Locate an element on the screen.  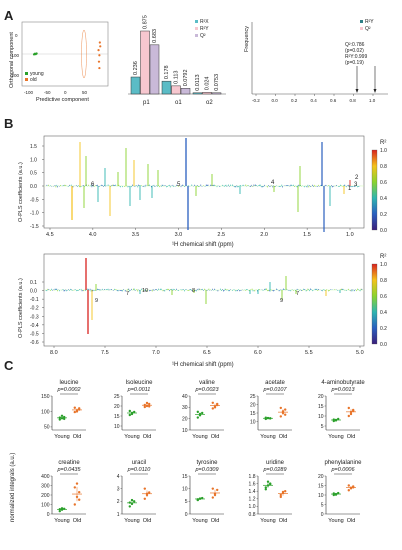
panel-label-a: A is located at coordinates (9, 15).